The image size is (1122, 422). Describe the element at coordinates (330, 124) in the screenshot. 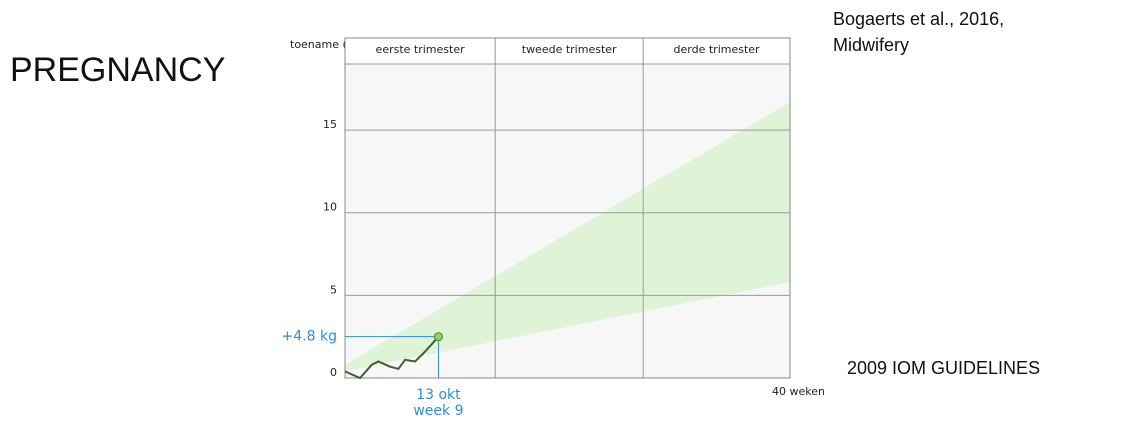

I see `y-tick-label: 15` at that location.